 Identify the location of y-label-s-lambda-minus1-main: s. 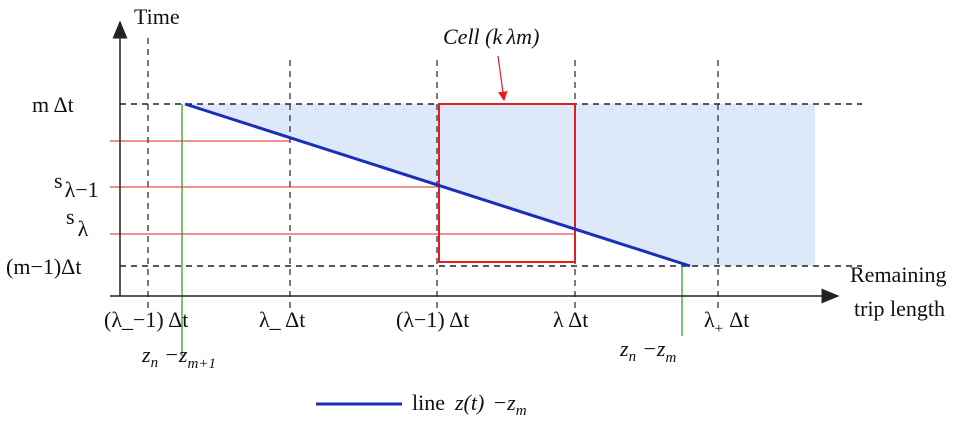
(58, 180).